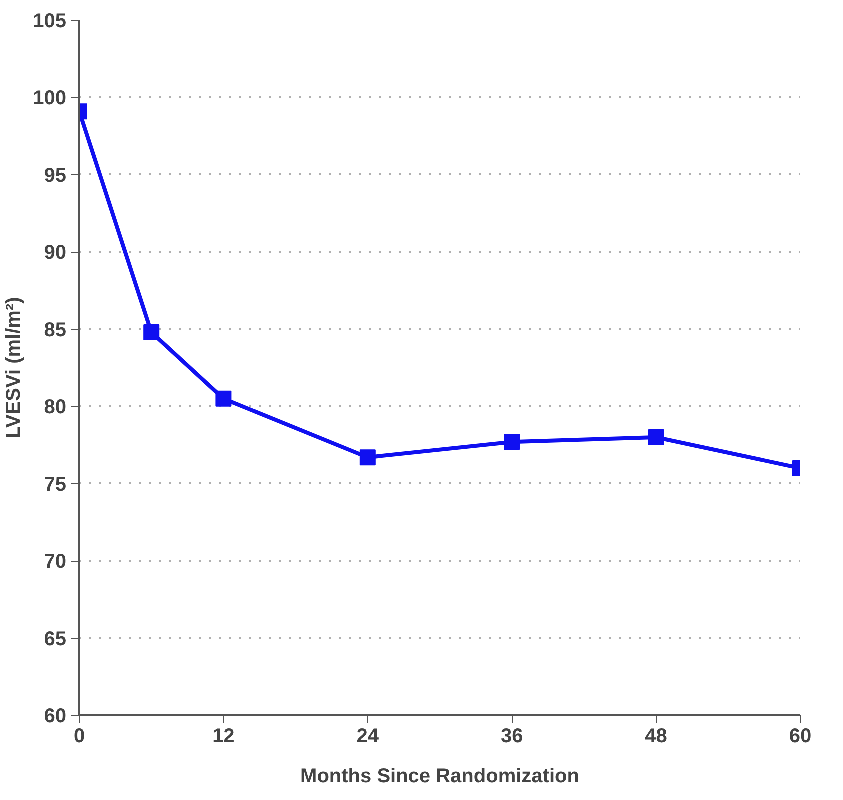 The image size is (843, 800). I want to click on y-tick-label: 85, so click(55, 330).